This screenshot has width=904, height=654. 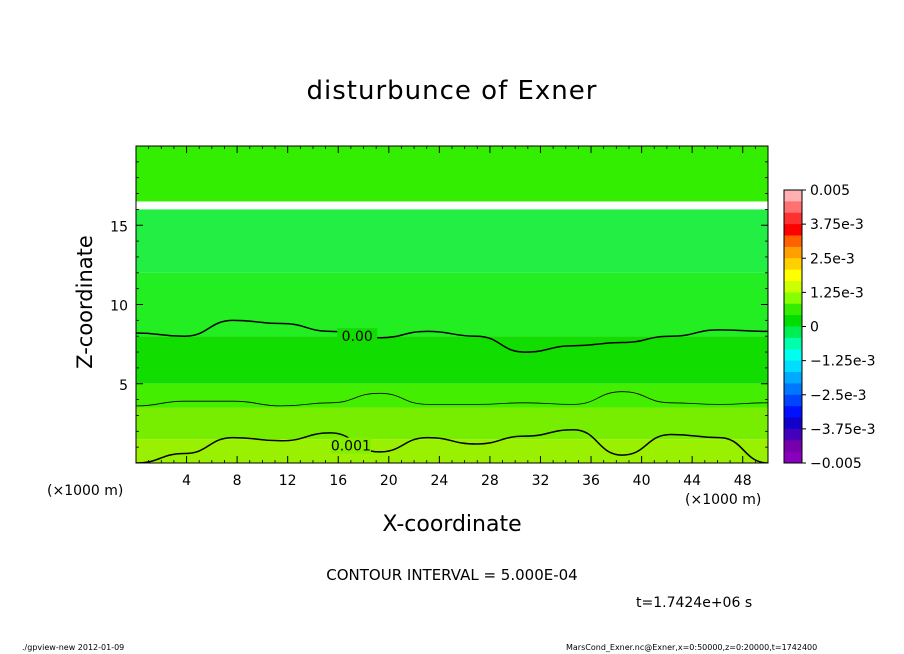 What do you see at coordinates (119, 227) in the screenshot?
I see `y-tick-label-2: 15` at bounding box center [119, 227].